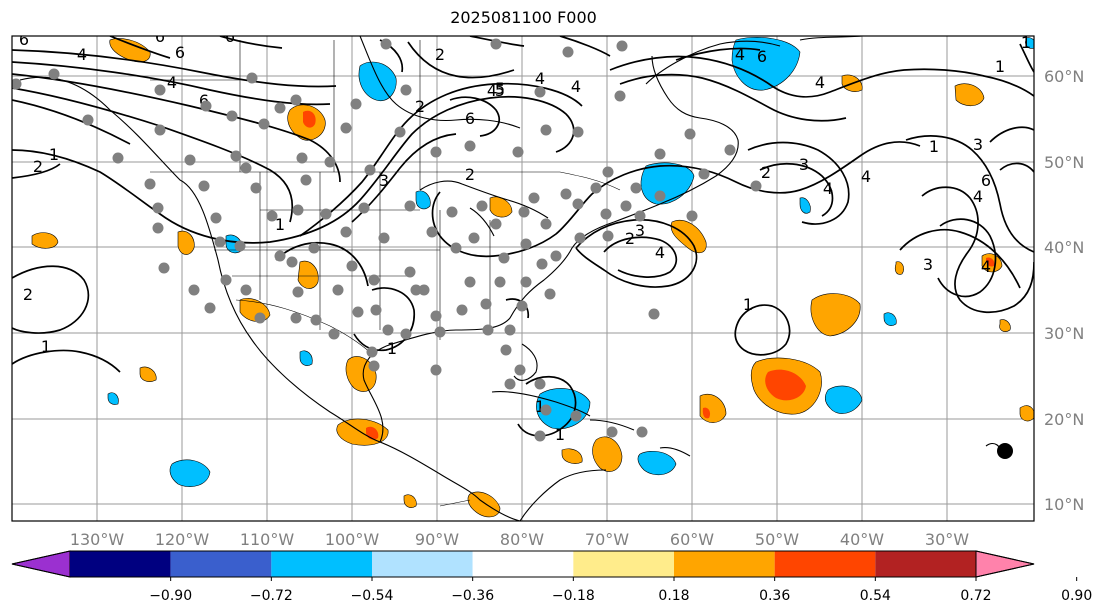 This screenshot has height=615, width=1105. What do you see at coordinates (472, 596) in the screenshot?
I see `colorbar-tick-label: −0.36` at bounding box center [472, 596].